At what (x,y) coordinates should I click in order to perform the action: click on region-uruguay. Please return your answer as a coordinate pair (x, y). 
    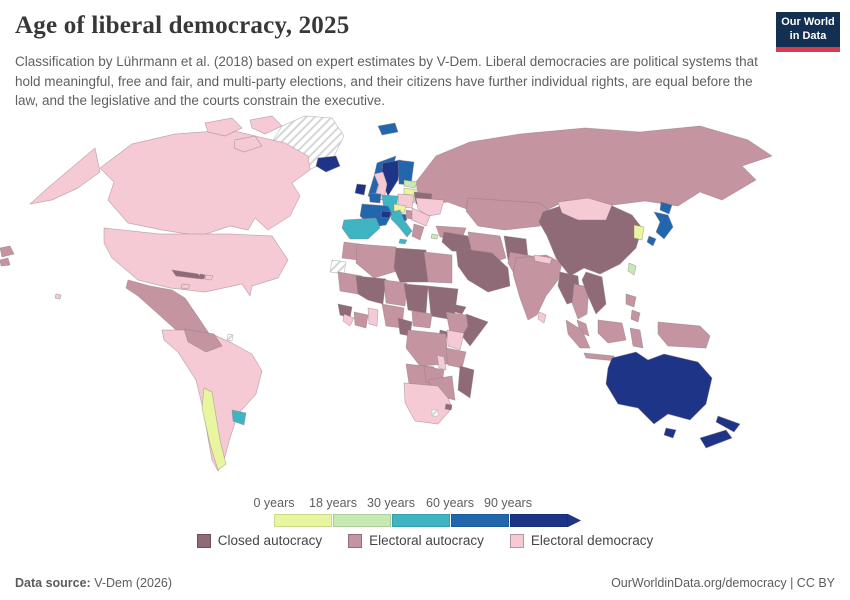
    Looking at the image, I should click on (239, 417).